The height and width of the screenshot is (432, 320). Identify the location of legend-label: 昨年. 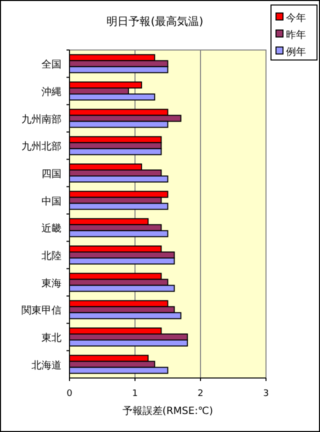
(296, 35).